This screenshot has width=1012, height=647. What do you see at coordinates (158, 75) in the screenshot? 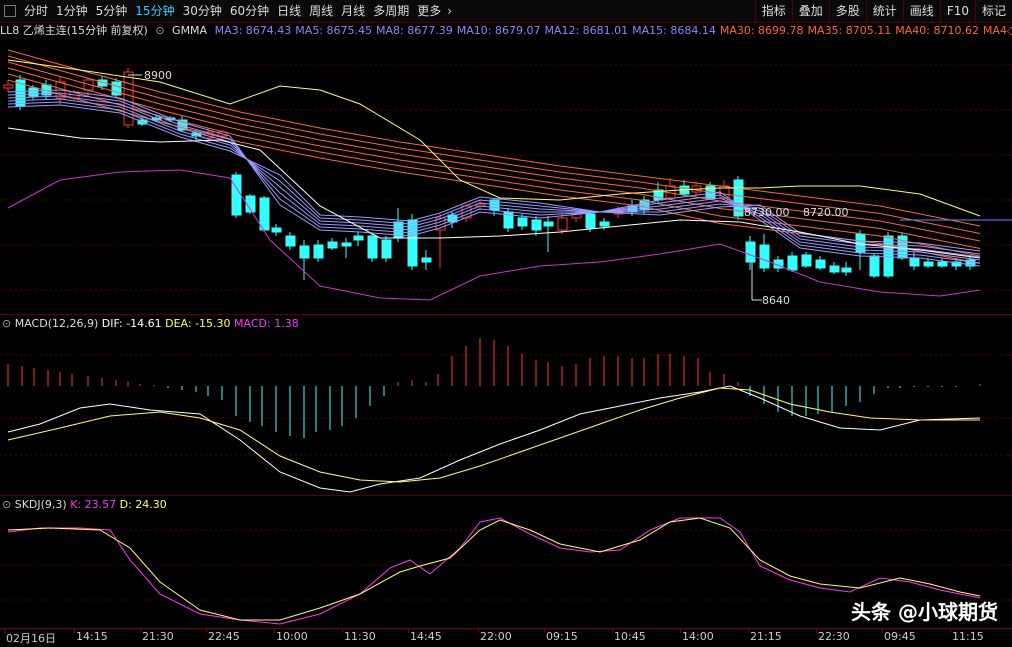
I see `high-price-label: 8900` at bounding box center [158, 75].